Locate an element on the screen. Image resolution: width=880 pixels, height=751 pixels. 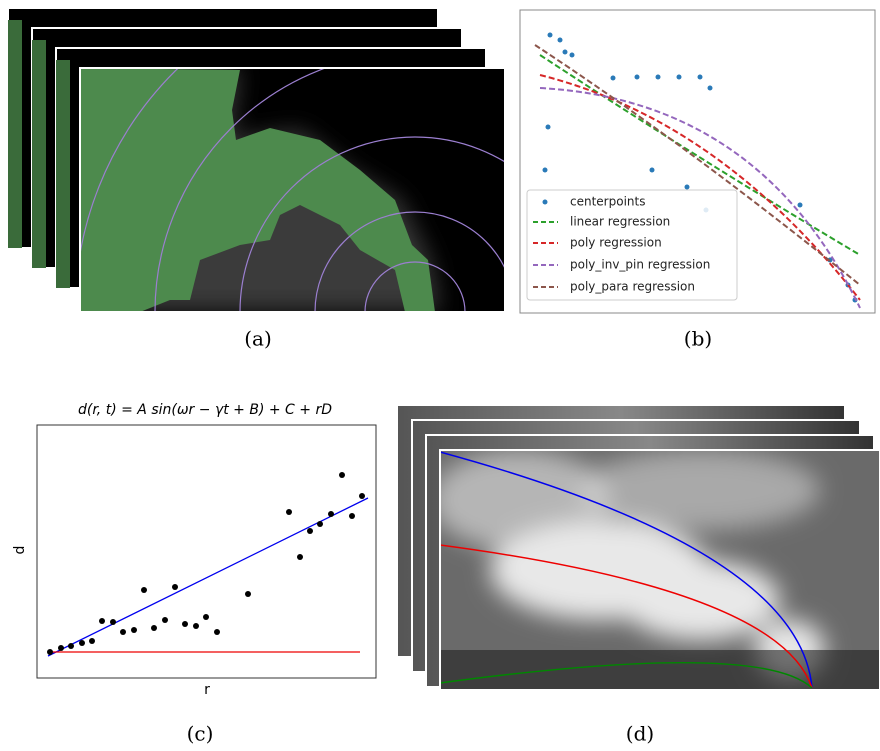
legend-label: poly_inv_pin regression is located at coordinates (640, 265).